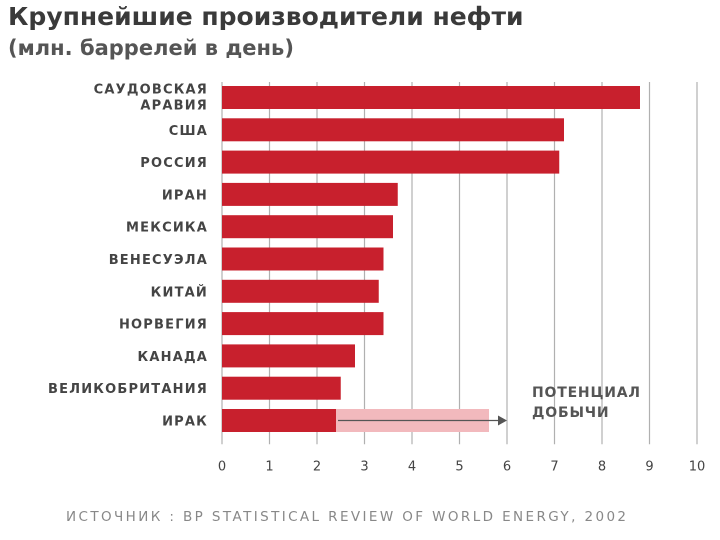 This screenshot has height=540, width=720. Describe the element at coordinates (489, 405) in the screenshot. I see `potential-note: ПОТЕНЦИАЛ ДОБЫЧИ` at that location.